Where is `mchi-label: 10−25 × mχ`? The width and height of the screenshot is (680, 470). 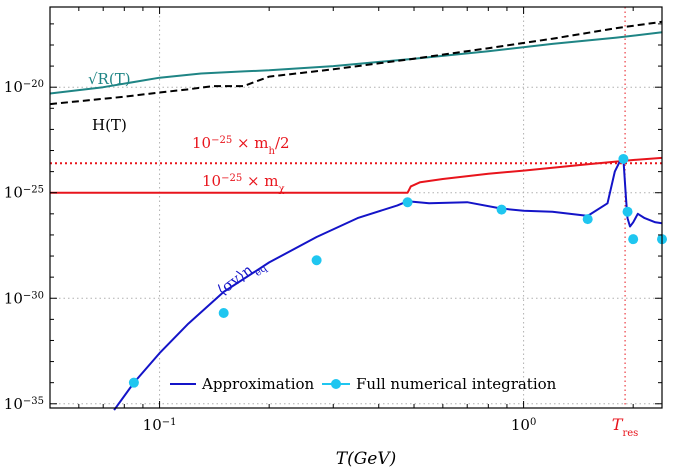 mchi-label: 10−25 × mχ is located at coordinates (243, 183).